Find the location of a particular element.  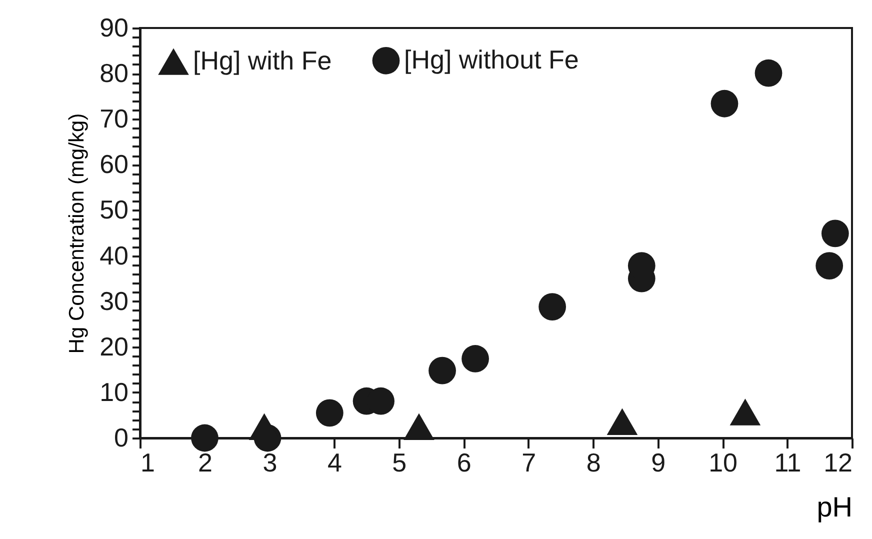

x-tick-label: 1 is located at coordinates (147, 463).